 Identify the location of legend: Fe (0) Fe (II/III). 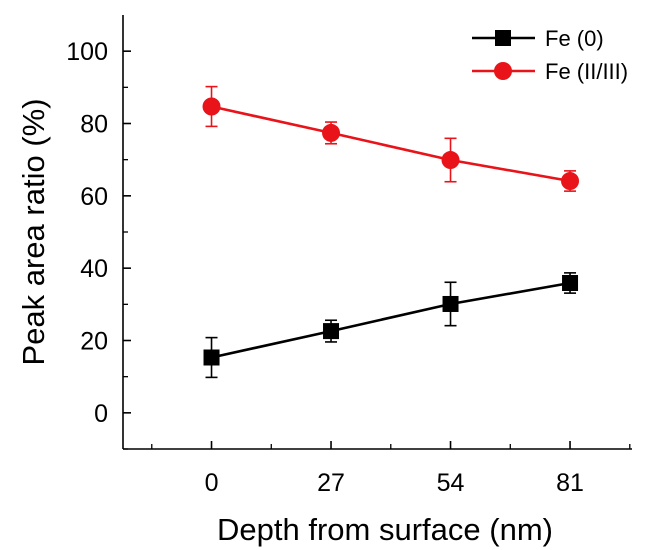
(550, 55).